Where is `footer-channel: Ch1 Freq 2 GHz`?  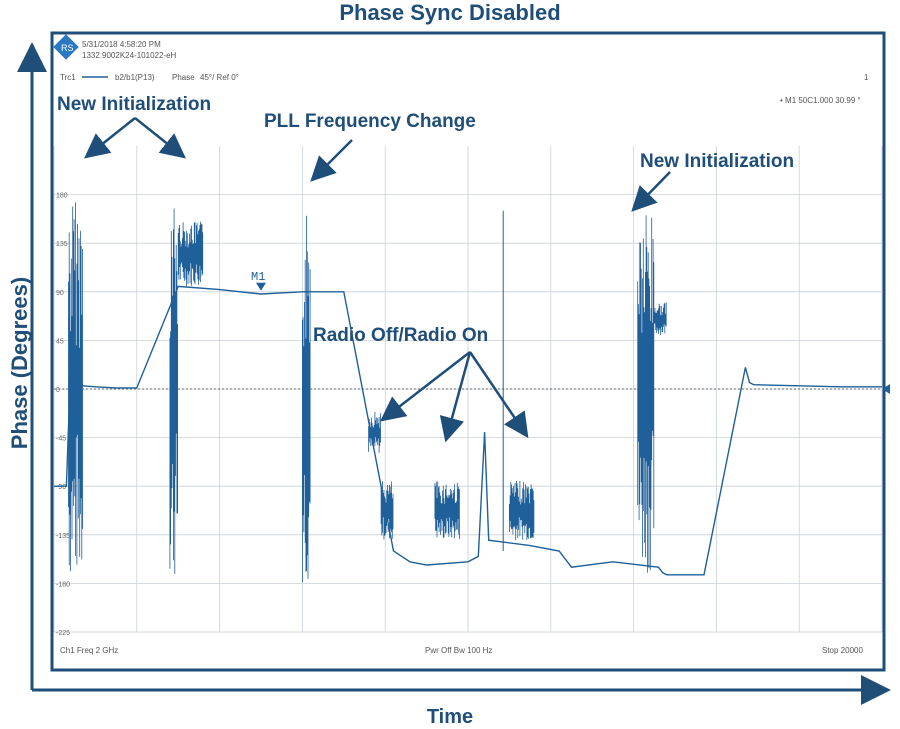
footer-channel: Ch1 Freq 2 GHz is located at coordinates (89, 650).